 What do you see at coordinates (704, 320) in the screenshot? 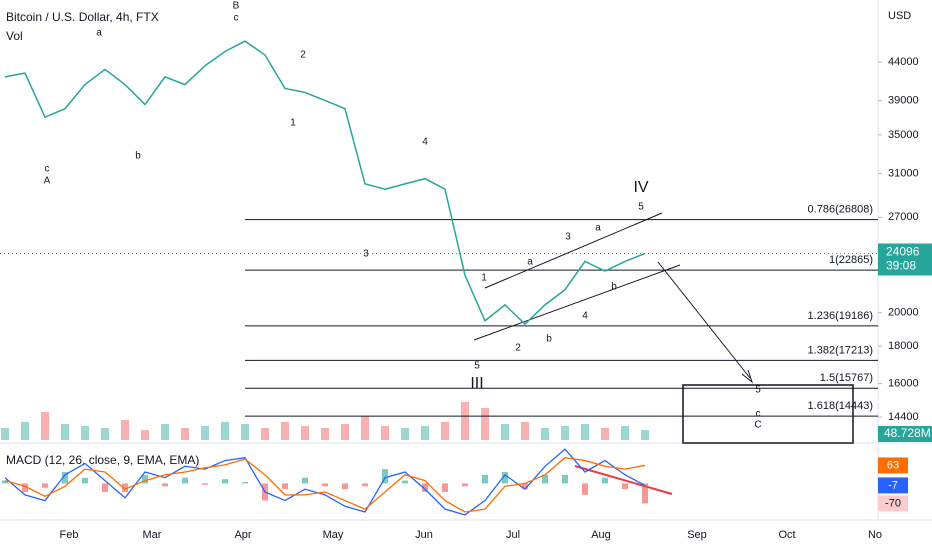
I see `projection-arrow` at bounding box center [704, 320].